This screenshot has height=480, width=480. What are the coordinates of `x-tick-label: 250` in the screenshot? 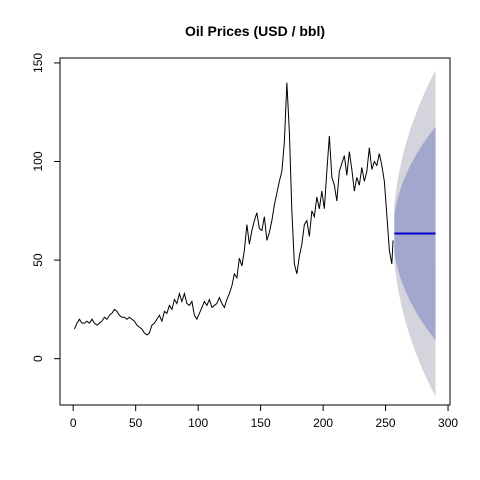 It's located at (386, 423).